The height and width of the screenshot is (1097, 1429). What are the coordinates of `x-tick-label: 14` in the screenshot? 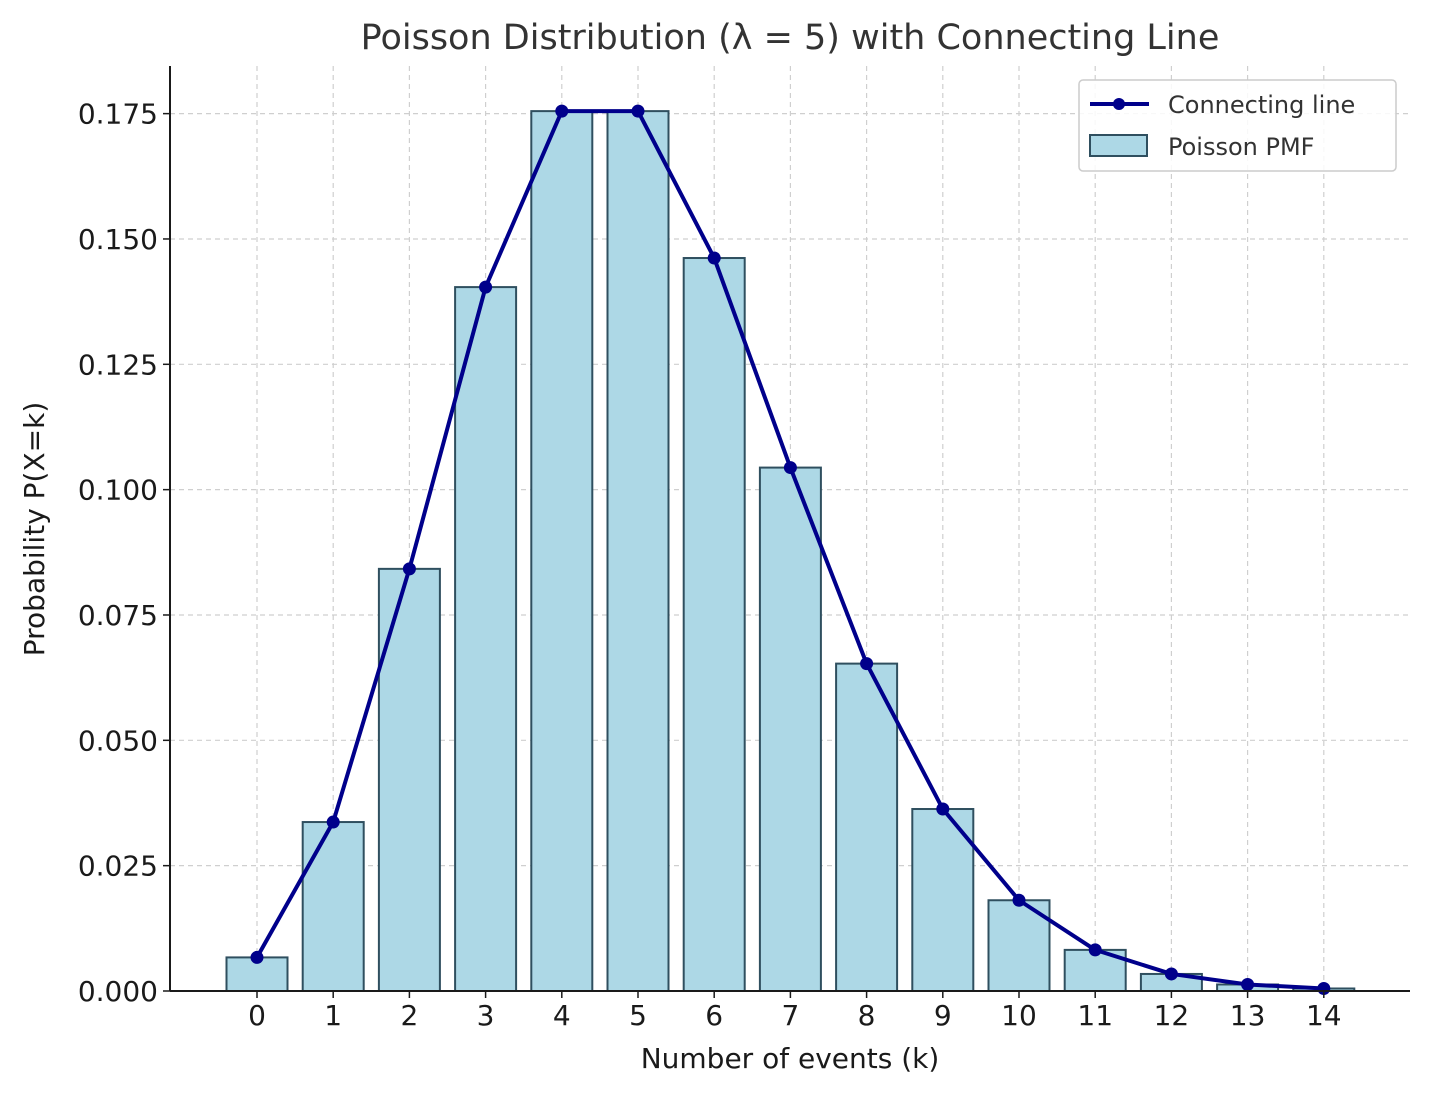 It's located at (1324, 1015).